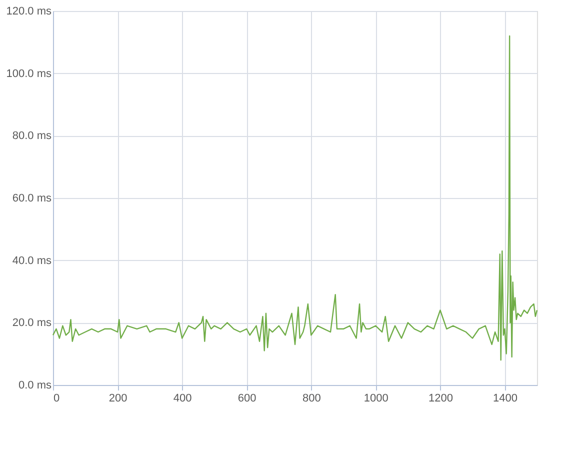  What do you see at coordinates (247, 398) in the screenshot?
I see `x-tick-label: 600` at bounding box center [247, 398].